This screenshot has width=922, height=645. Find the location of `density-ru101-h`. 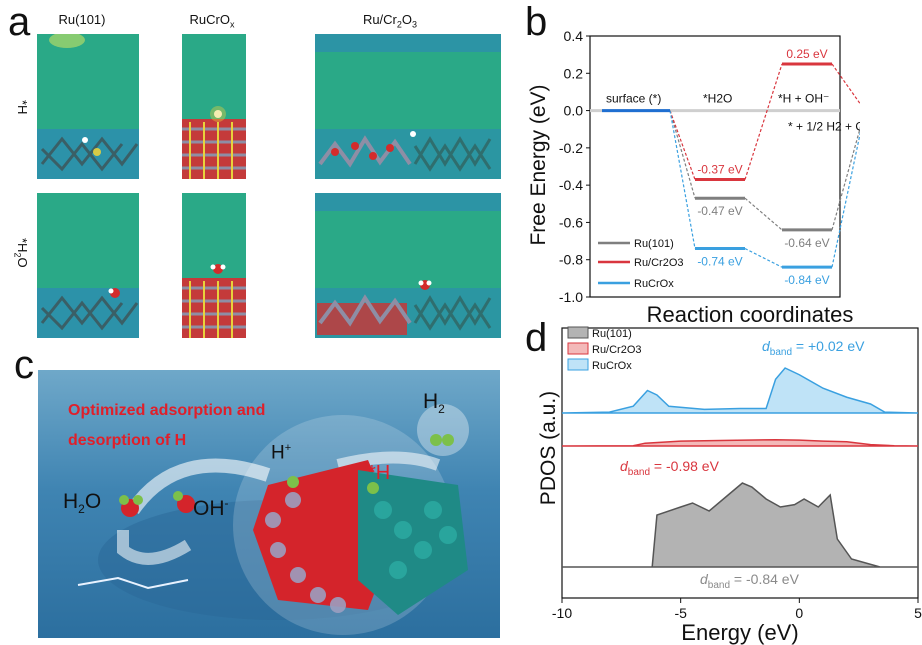

density-ru101-h is located at coordinates (88, 106).